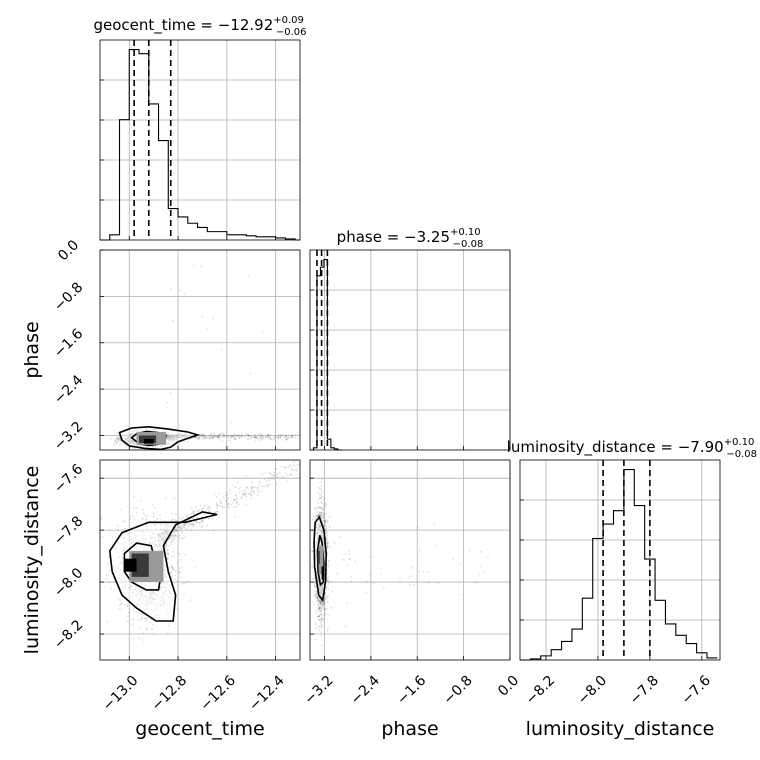 Image resolution: width=760 pixels, height=760 pixels. What do you see at coordinates (267, 693) in the screenshot?
I see `x-tick-label: −12.4` at bounding box center [267, 693].